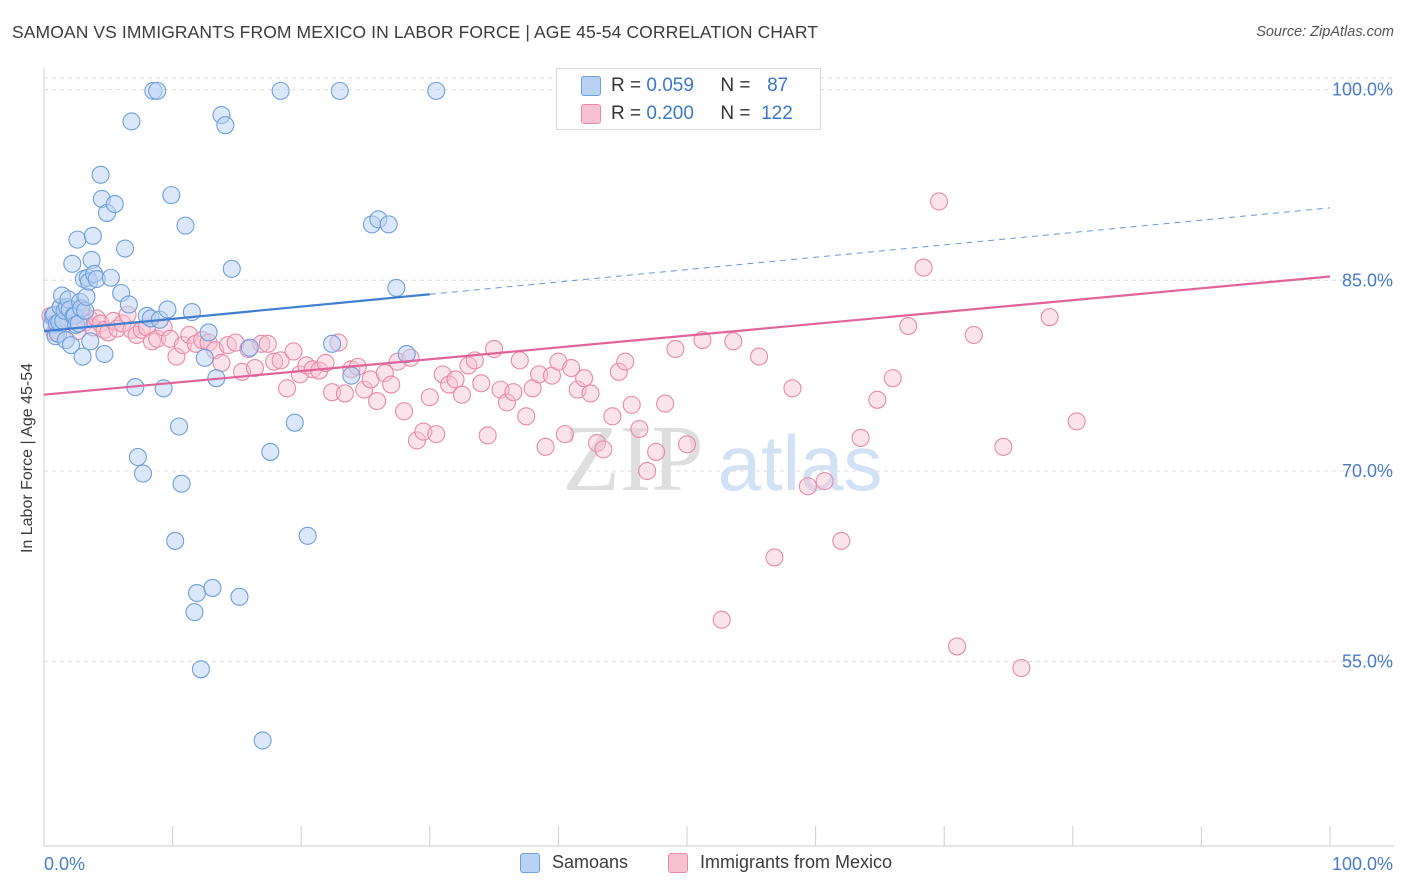 The height and width of the screenshot is (892, 1406). What do you see at coordinates (591, 114) in the screenshot?
I see `mexico-swatch` at bounding box center [591, 114].